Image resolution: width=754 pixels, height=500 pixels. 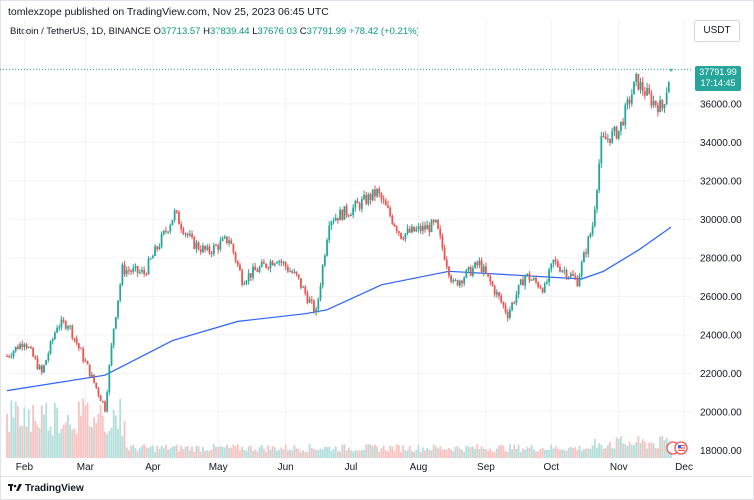 What do you see at coordinates (25, 467) in the screenshot?
I see `x-tick-label: Feb` at bounding box center [25, 467].